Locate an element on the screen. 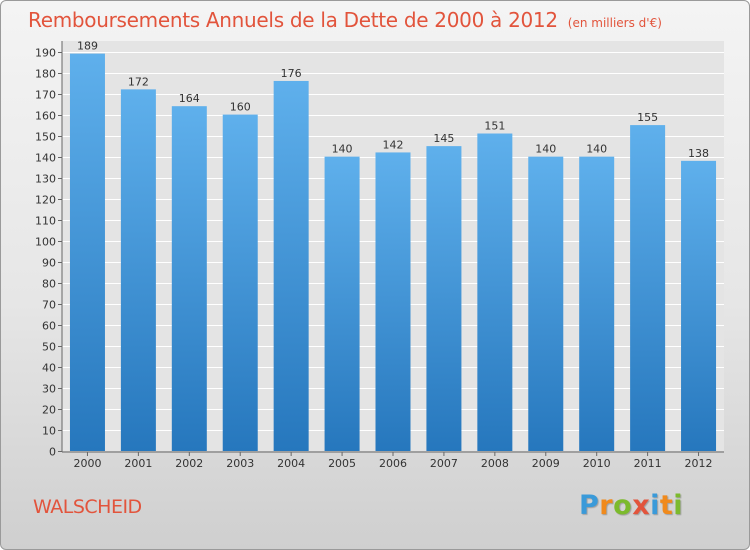 This screenshot has width=750, height=550. bar-value-label: 138 is located at coordinates (698, 153).